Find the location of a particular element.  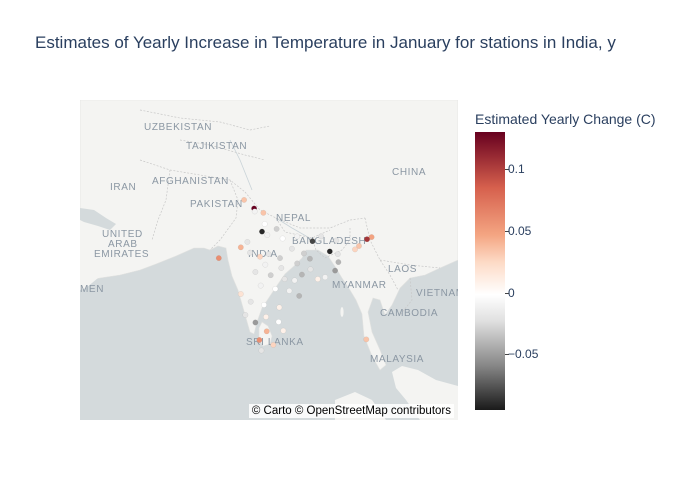

colorbar is located at coordinates (490, 271).